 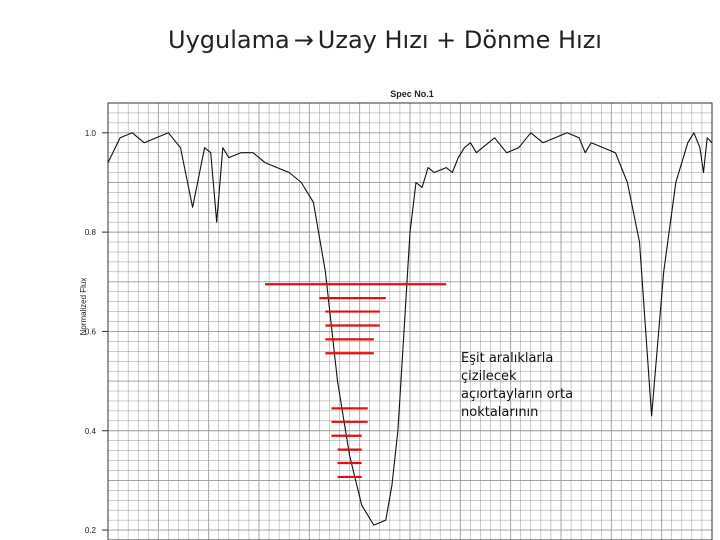 I want to click on chart-title: Spec No.1, so click(x=412, y=94).